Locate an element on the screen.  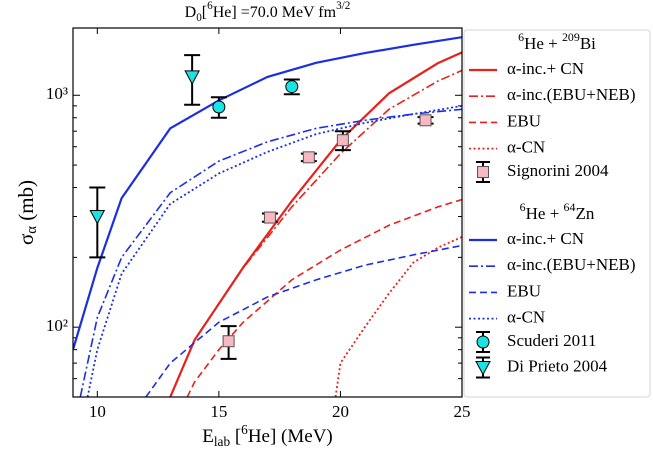
y-axis-label-part: σ is located at coordinates (26, 239).